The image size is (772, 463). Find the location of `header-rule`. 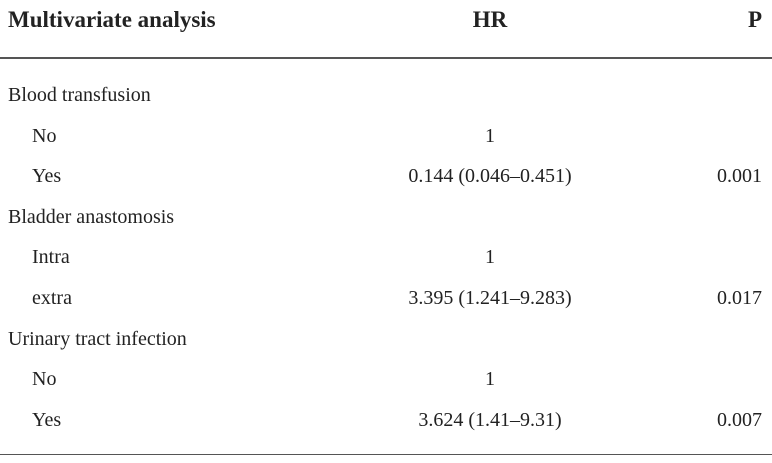

header-rule is located at coordinates (386, 58).